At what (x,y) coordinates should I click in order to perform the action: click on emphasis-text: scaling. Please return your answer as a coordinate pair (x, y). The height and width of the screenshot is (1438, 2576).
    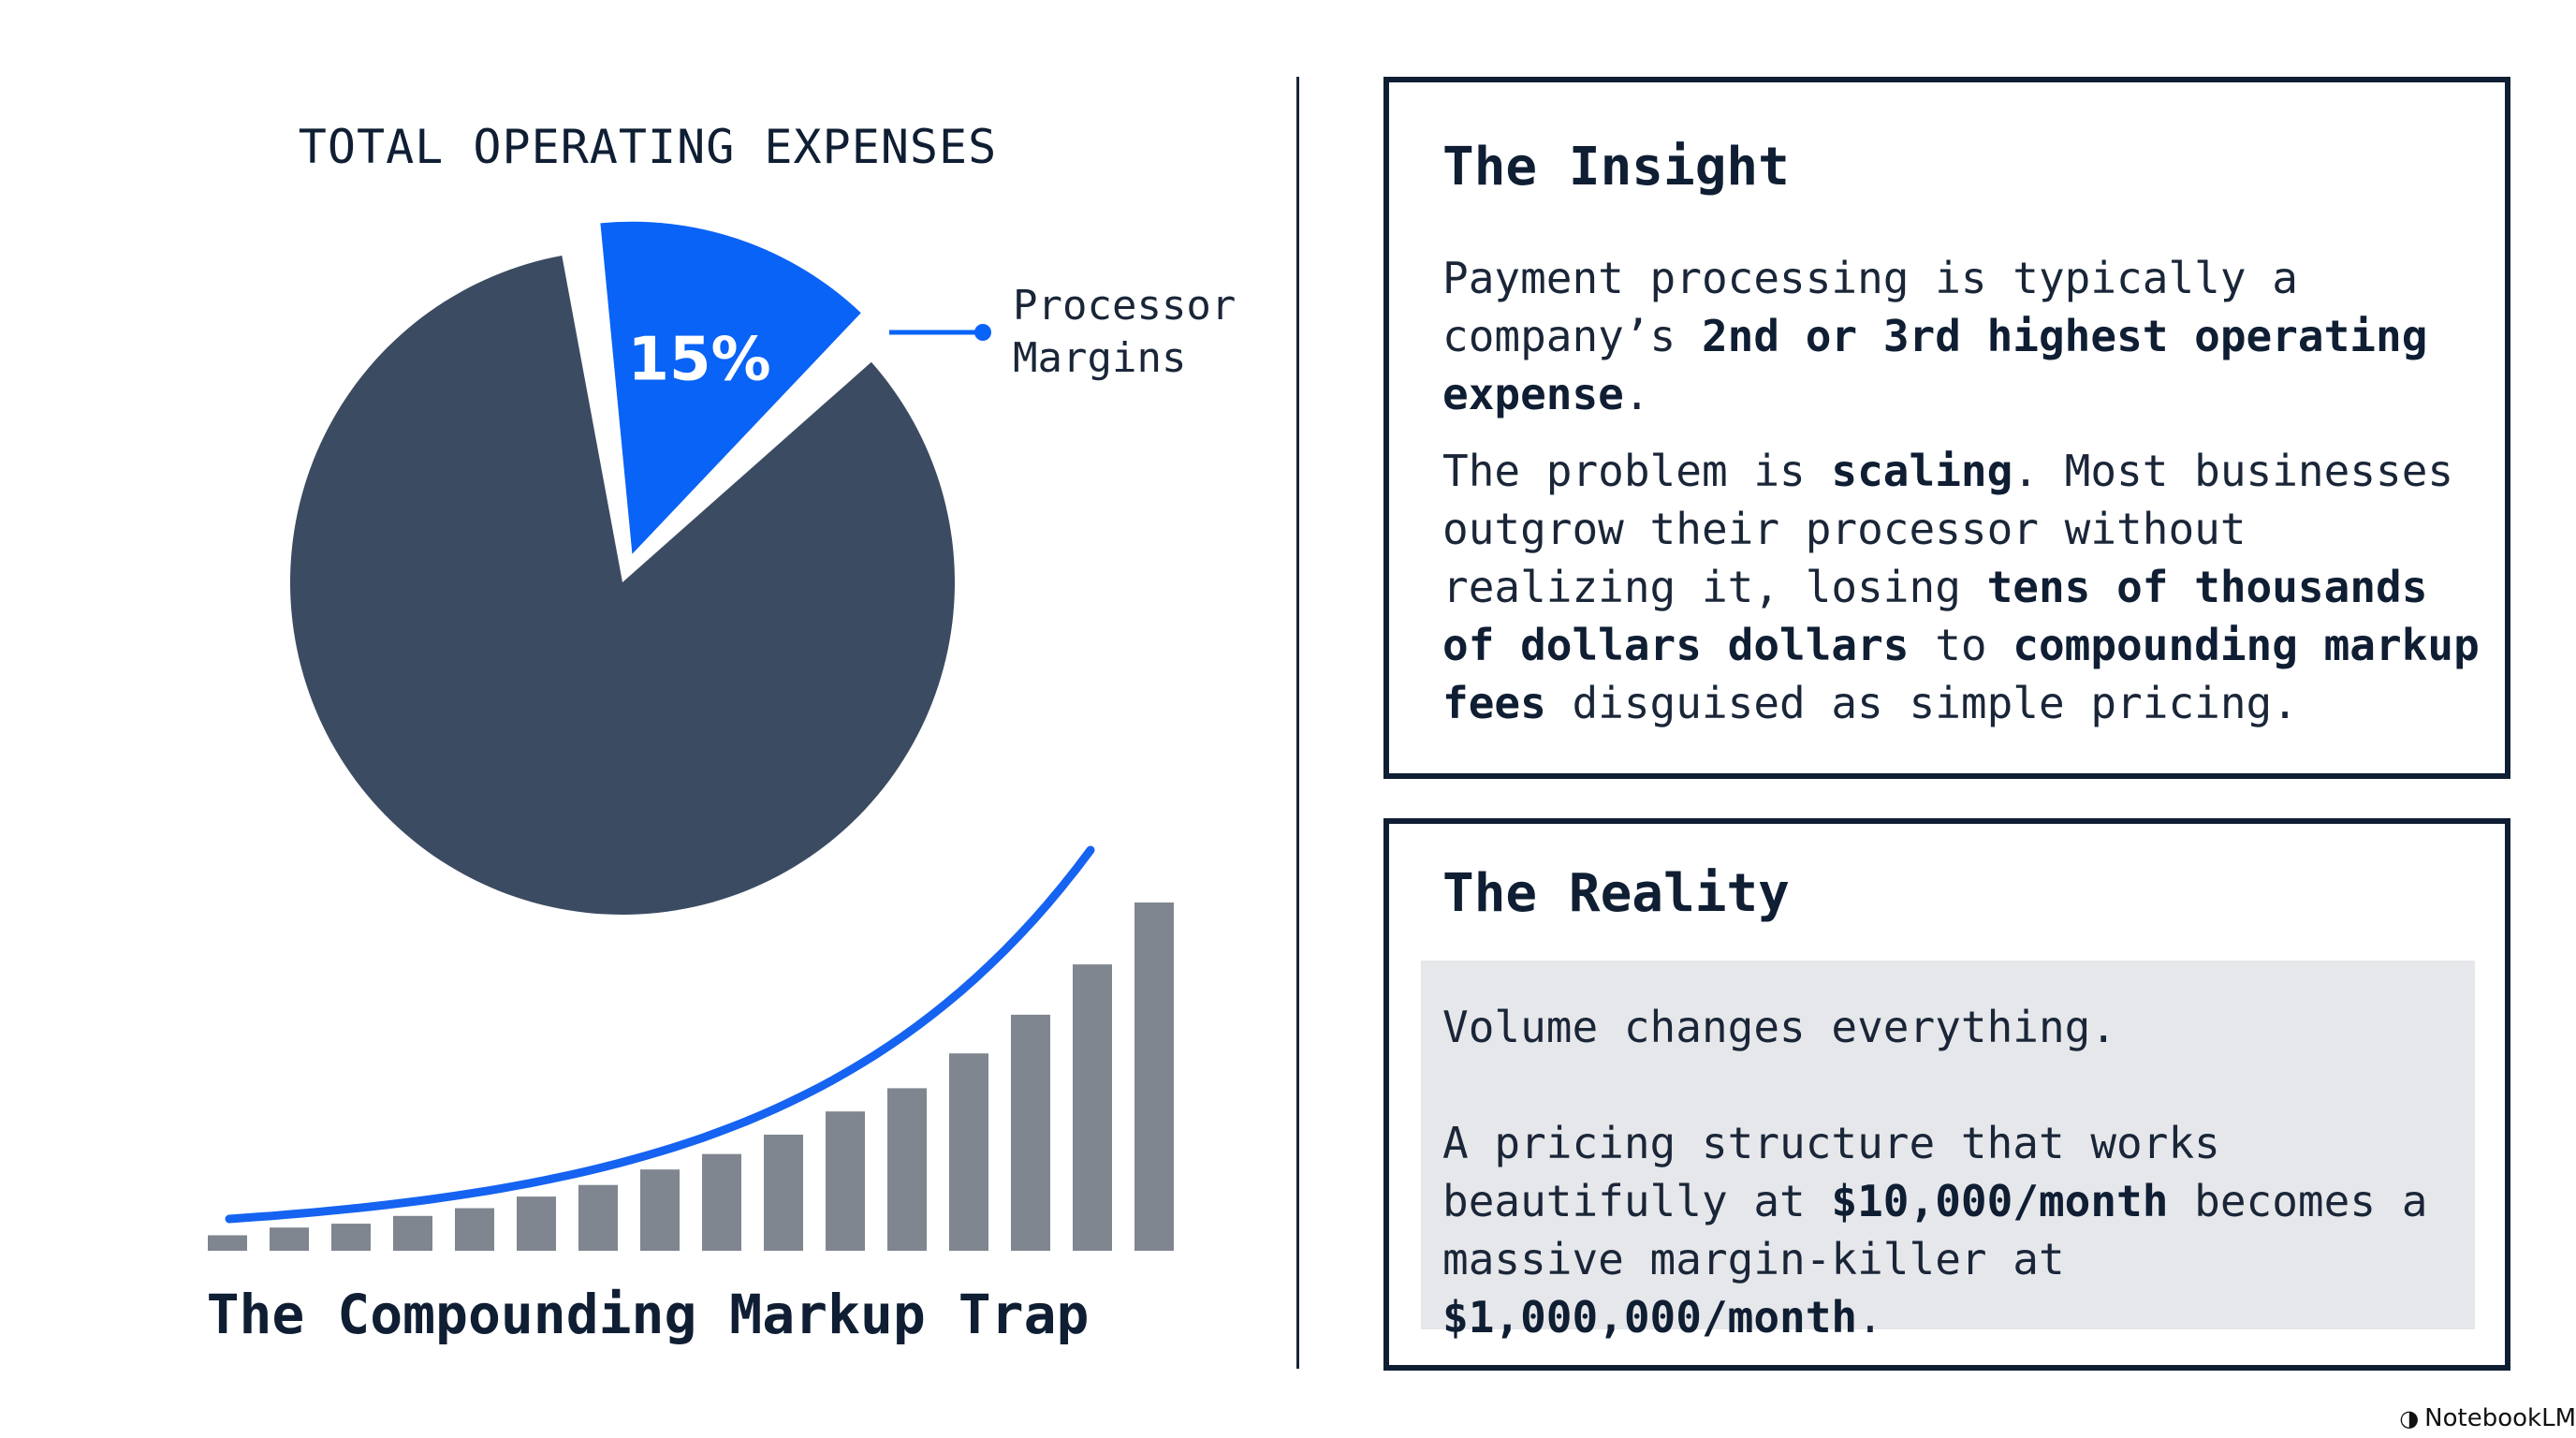
    Looking at the image, I should click on (1922, 471).